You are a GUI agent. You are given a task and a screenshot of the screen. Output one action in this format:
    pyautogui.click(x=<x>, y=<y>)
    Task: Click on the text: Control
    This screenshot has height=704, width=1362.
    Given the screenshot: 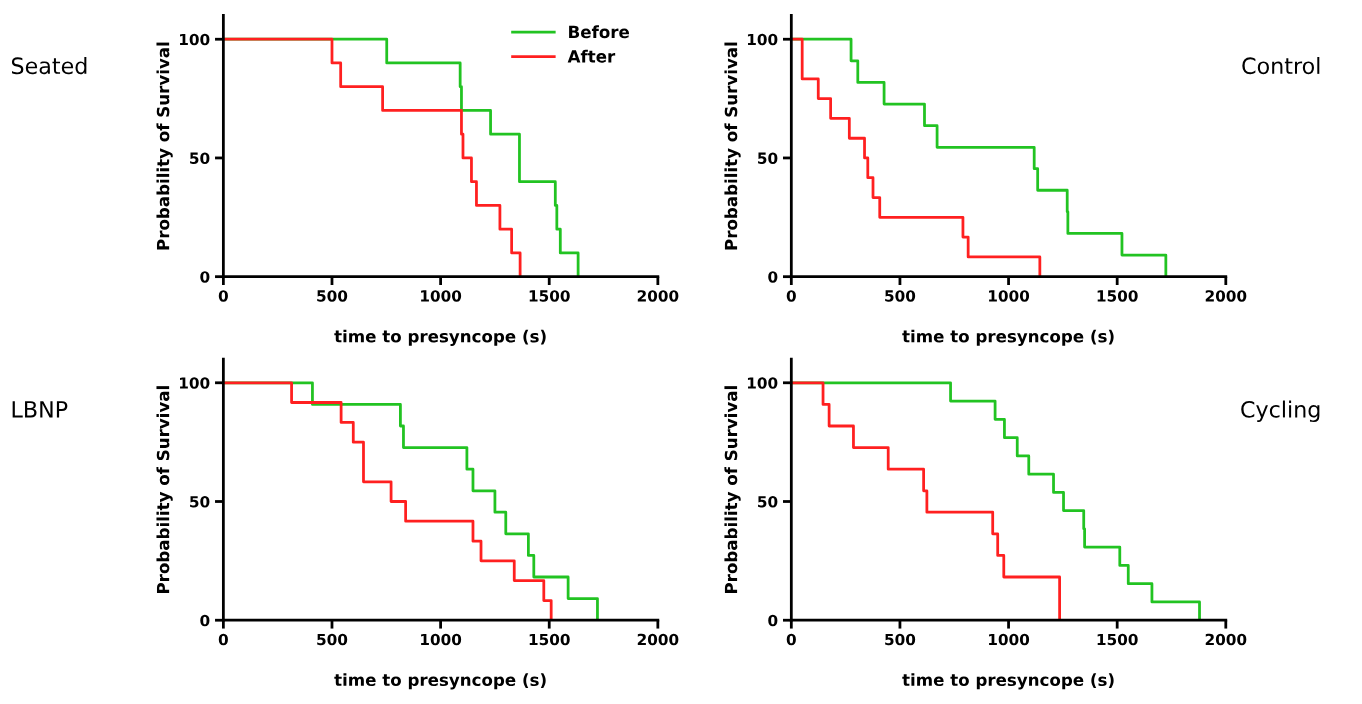 What is the action you would take?
    pyautogui.click(x=1281, y=65)
    